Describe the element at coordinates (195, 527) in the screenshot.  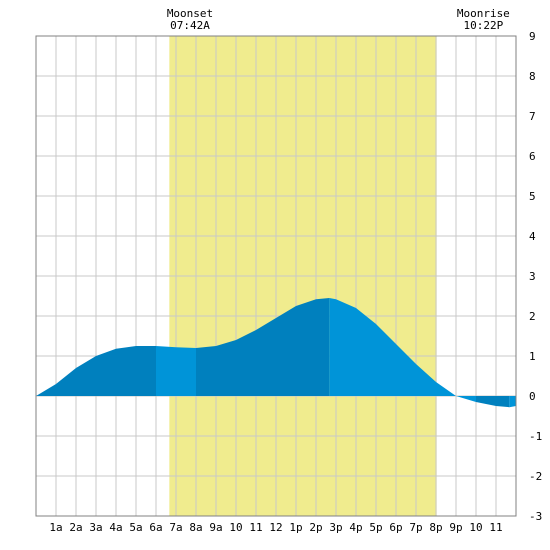
I see `x-tick-label: 8a` at that location.